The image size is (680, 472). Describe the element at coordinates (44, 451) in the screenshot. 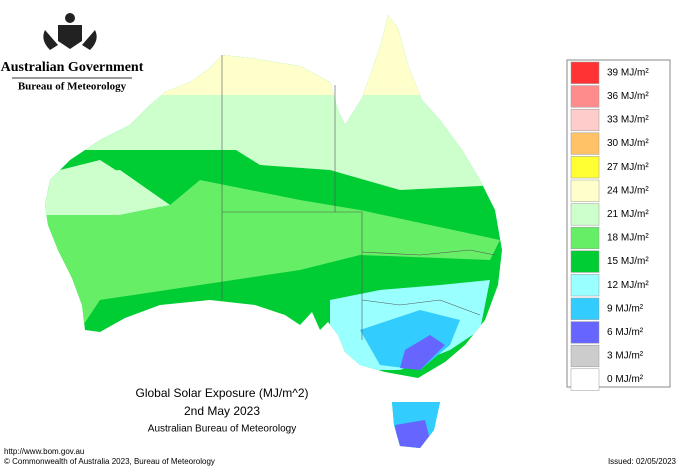

I see `footer-url: http://www.bom.gov.au` at that location.